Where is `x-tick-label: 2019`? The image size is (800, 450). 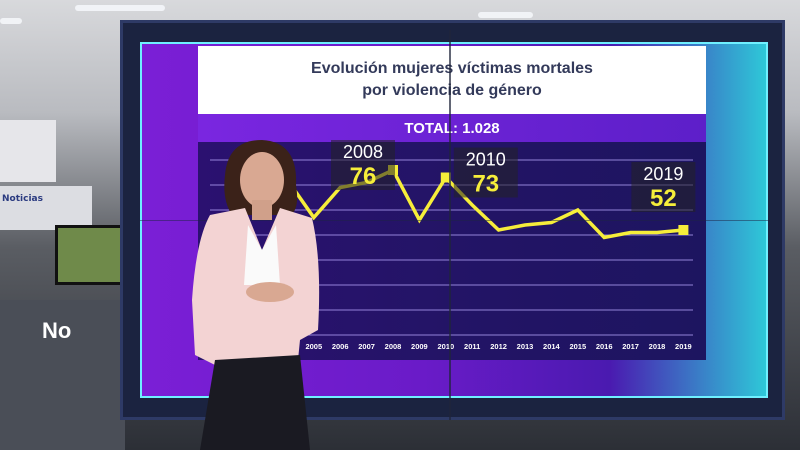 x-tick-label: 2019 is located at coordinates (683, 346).